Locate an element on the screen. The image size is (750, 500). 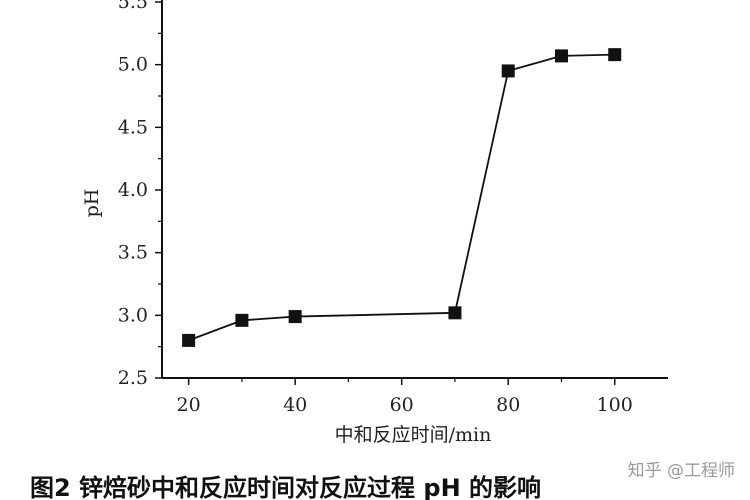
y-tick-label: 4.0 is located at coordinates (133, 190).